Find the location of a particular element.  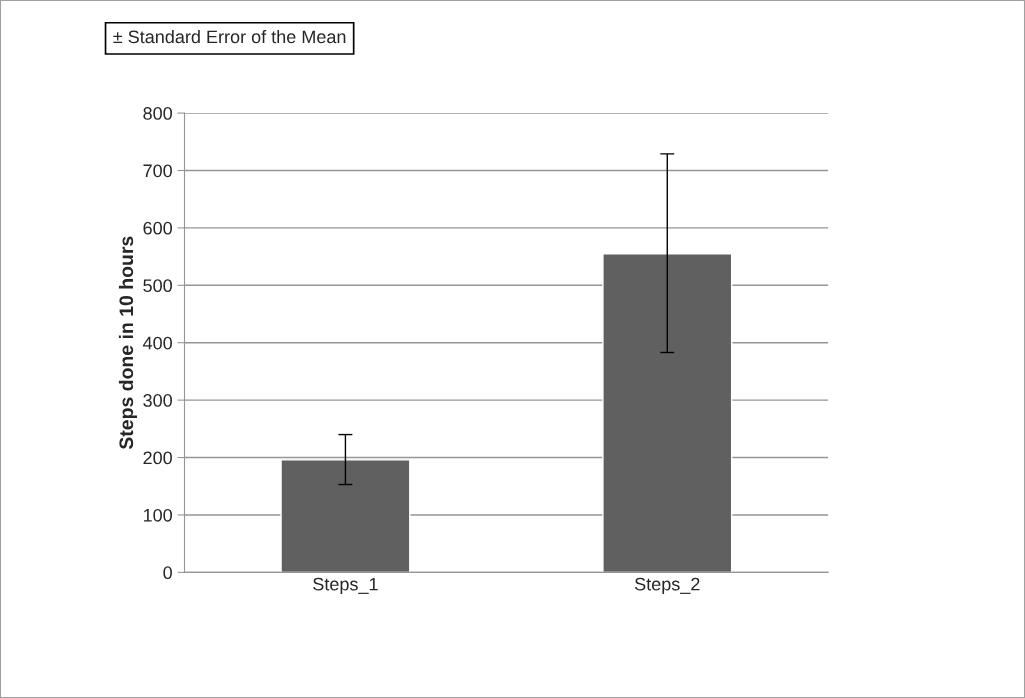

y-tick-label: 200 is located at coordinates (157, 458).